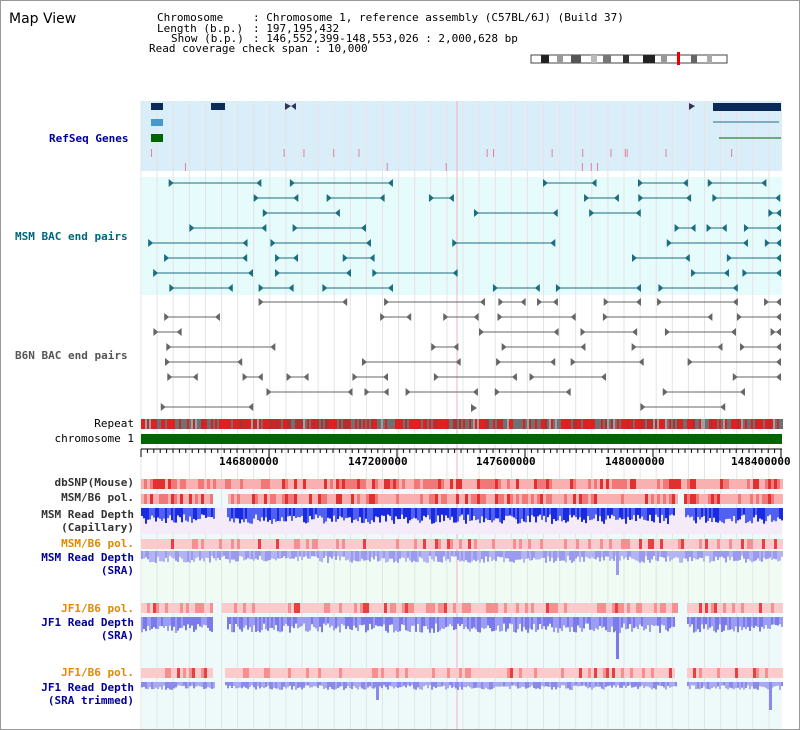 The height and width of the screenshot is (730, 800). I want to click on track-label-jf1-b6-pol: JF1/B6 pol., so click(97, 608).